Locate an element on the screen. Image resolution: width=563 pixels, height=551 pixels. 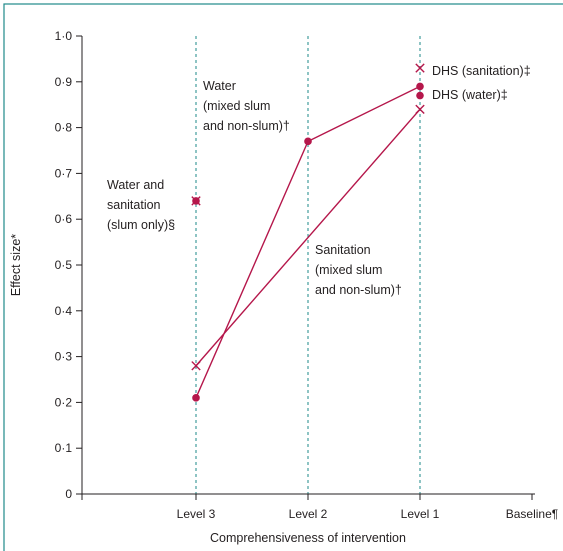
y-tick-label: 0·5 is located at coordinates (64, 265).